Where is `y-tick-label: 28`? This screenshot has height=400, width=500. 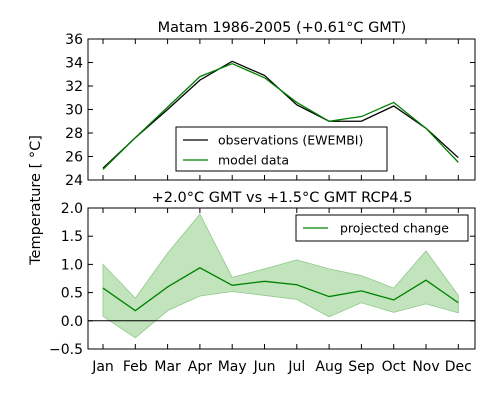
y-tick-label: 28 is located at coordinates (74, 134).